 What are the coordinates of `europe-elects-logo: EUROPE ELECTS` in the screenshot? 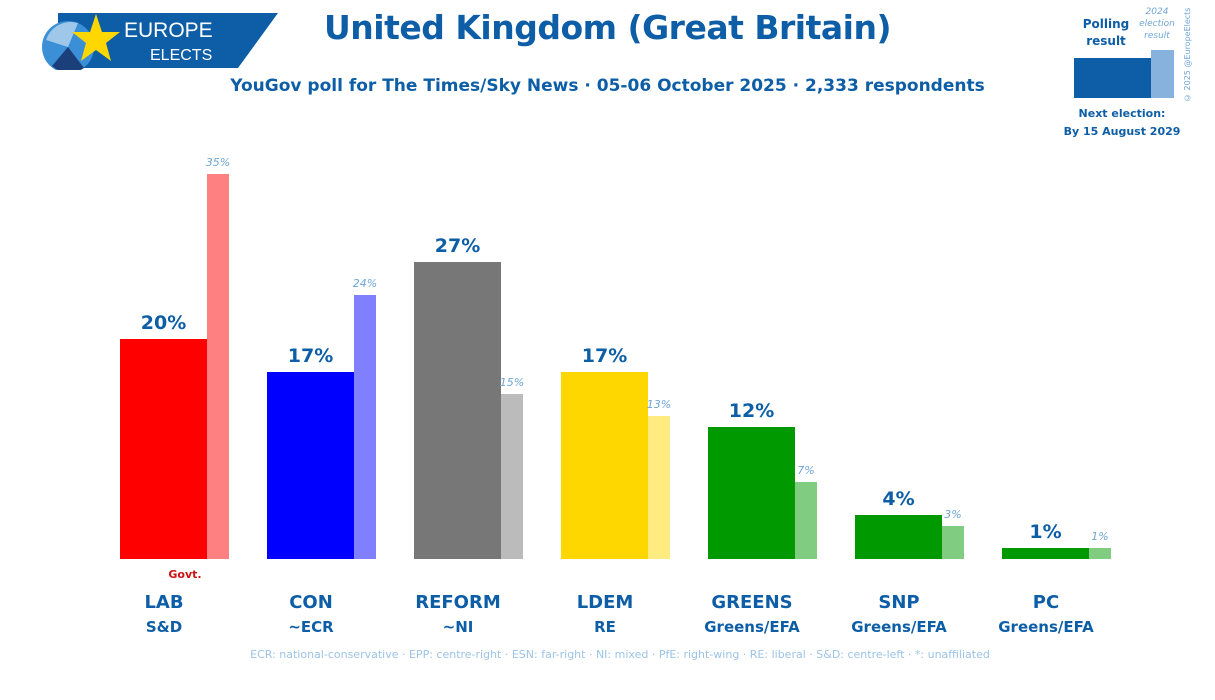 It's located at (160, 41).